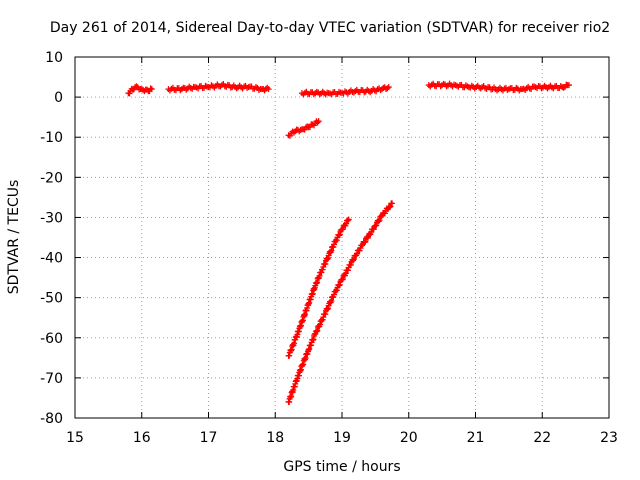  I want to click on x-tick-label: 22, so click(542, 438).